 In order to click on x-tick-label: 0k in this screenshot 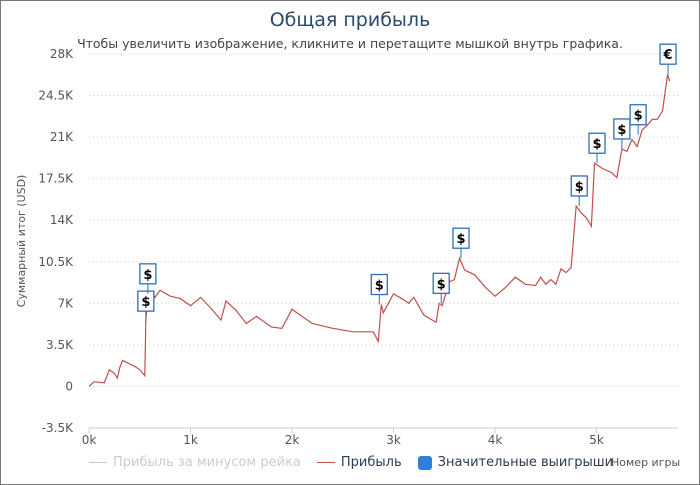, I will do `click(89, 440)`.